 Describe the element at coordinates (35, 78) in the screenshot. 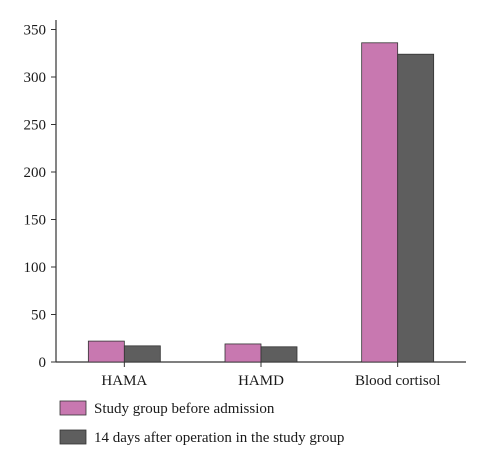

I see `y-tick-label: 300` at that location.